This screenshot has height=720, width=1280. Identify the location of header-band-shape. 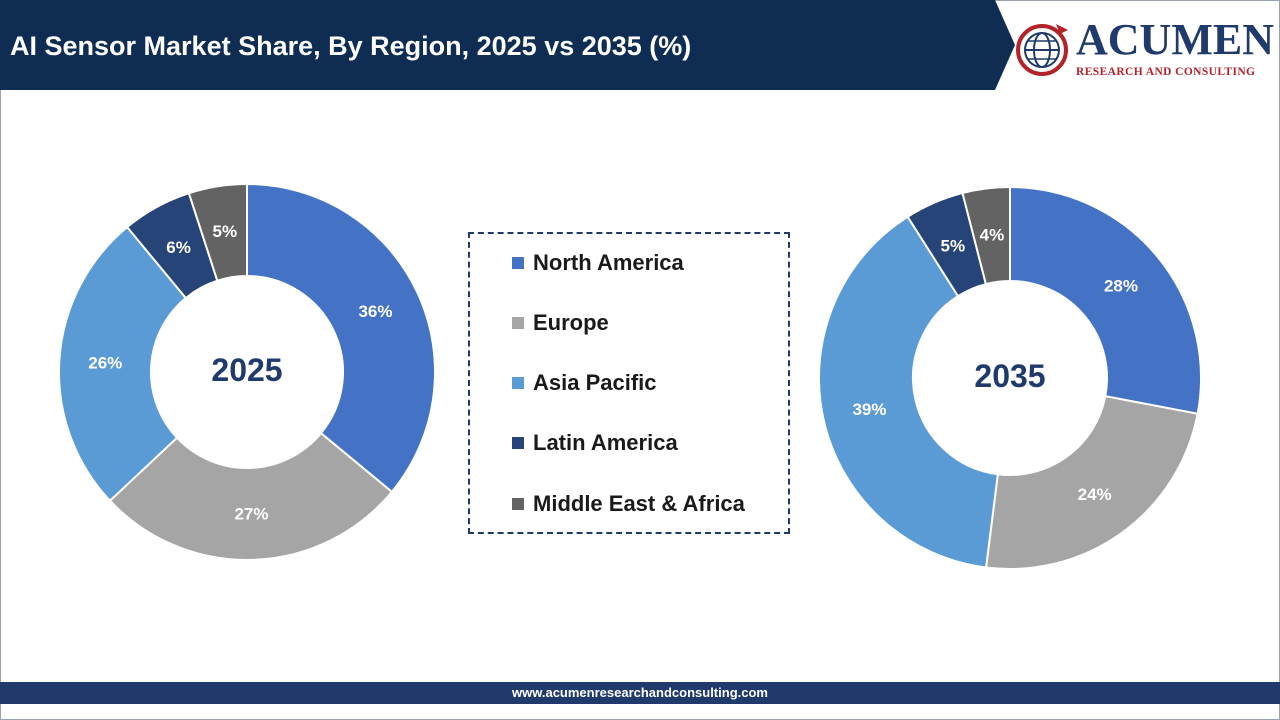
(507, 45).